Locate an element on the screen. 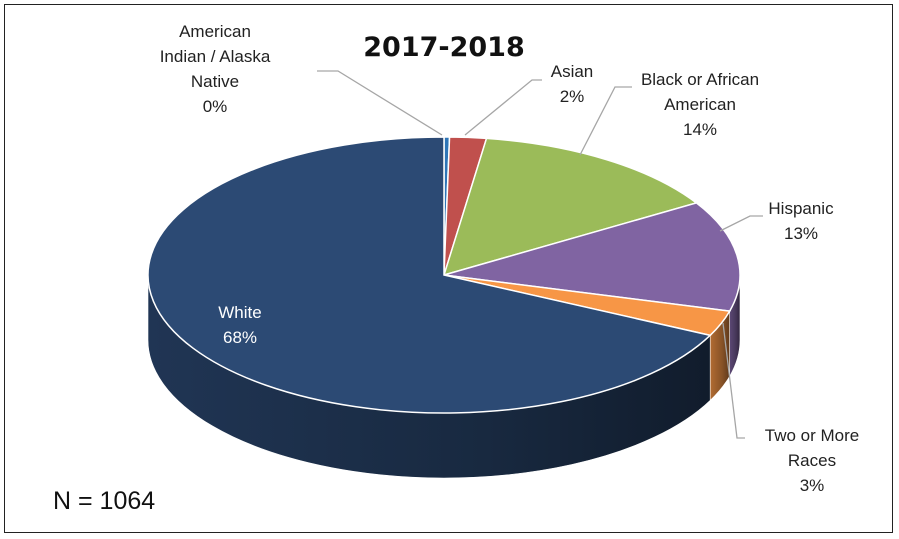 This screenshot has height=539, width=899. slice-black-or-african-american is located at coordinates (570, 207).